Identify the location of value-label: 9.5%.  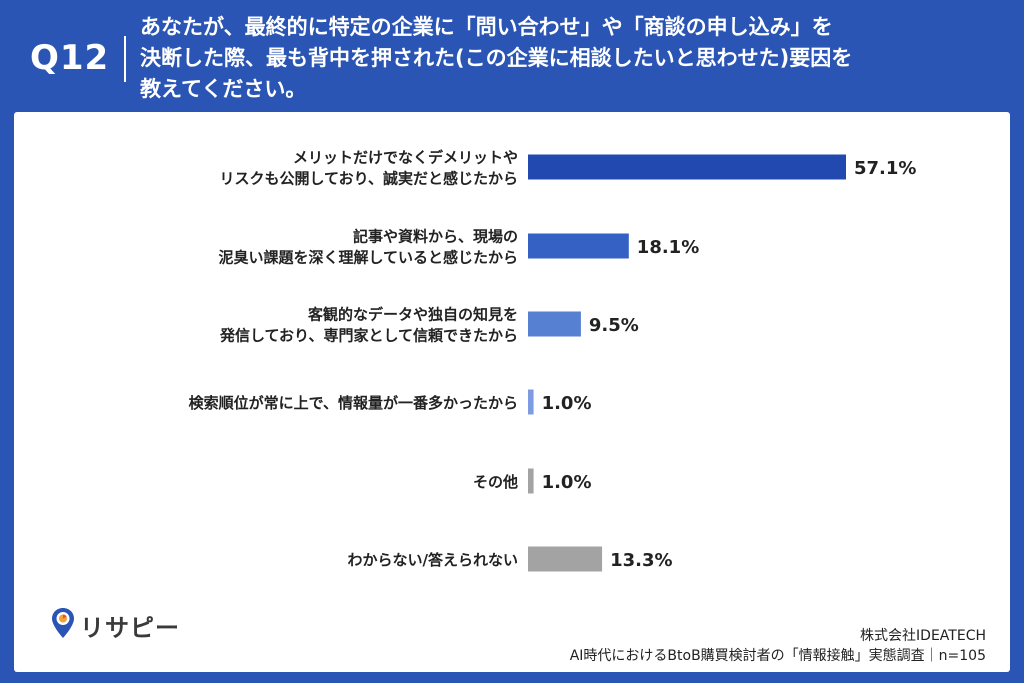
(614, 325).